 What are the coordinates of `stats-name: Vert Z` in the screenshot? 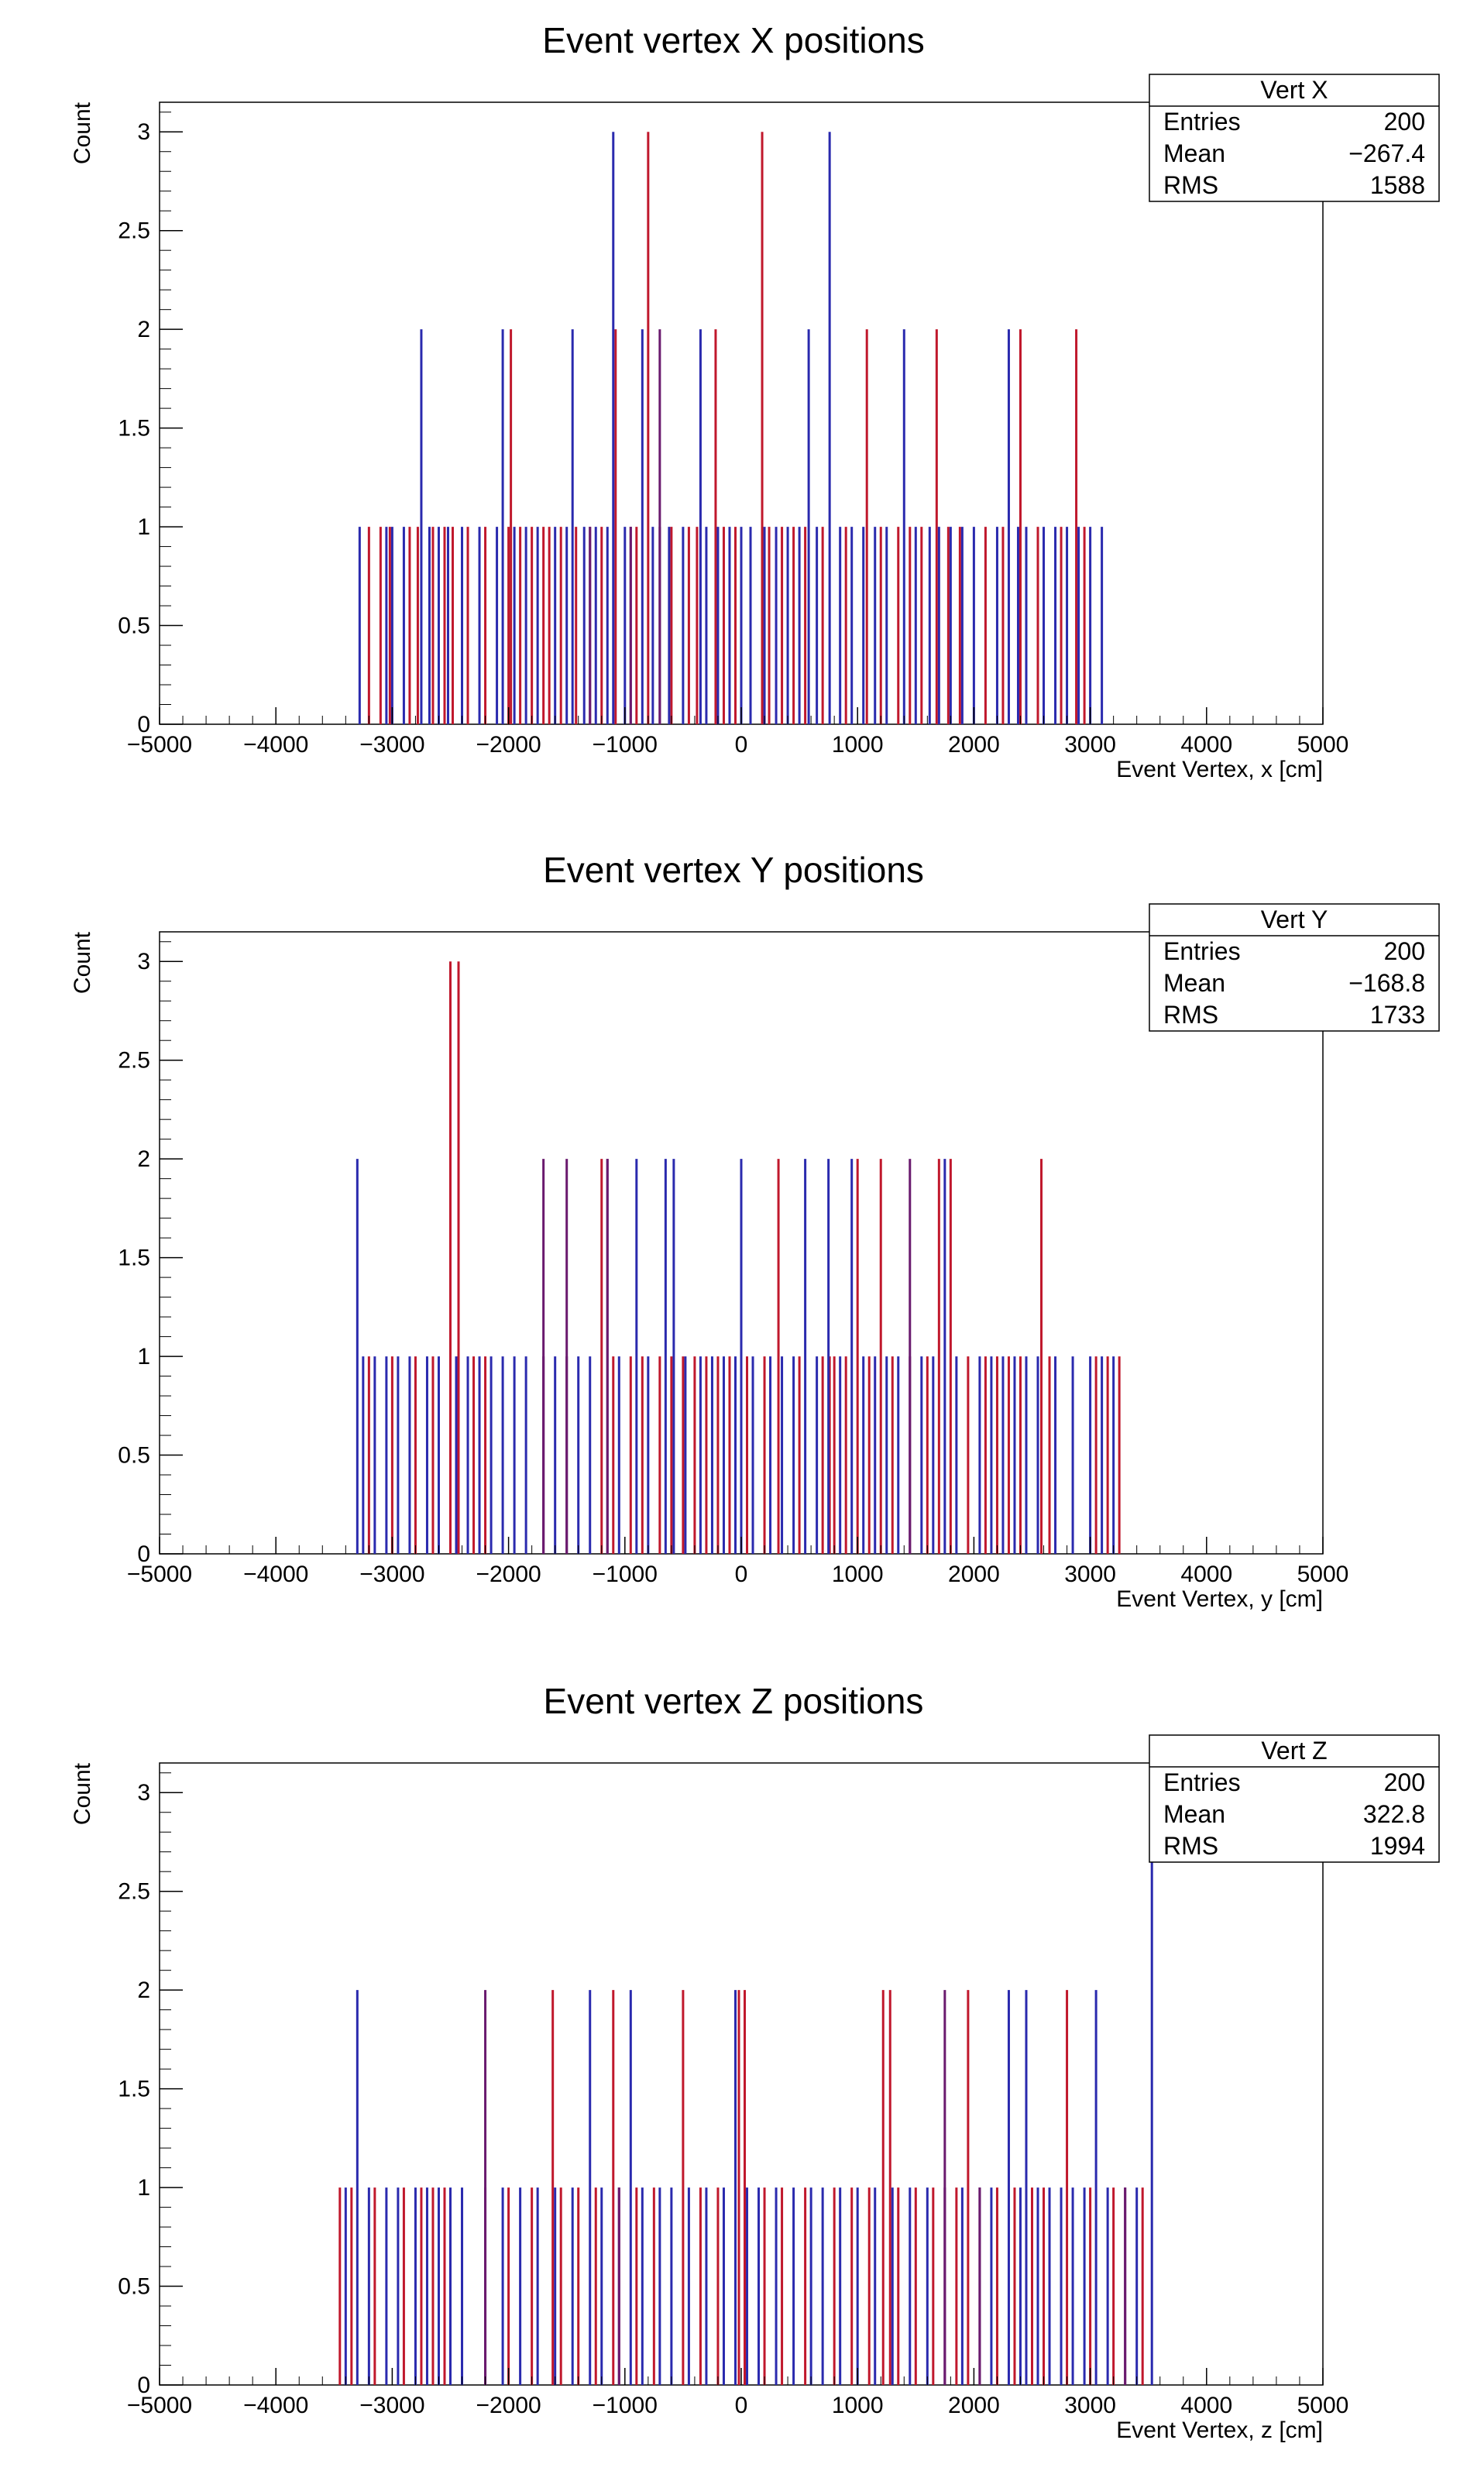 It's located at (1294, 1751).